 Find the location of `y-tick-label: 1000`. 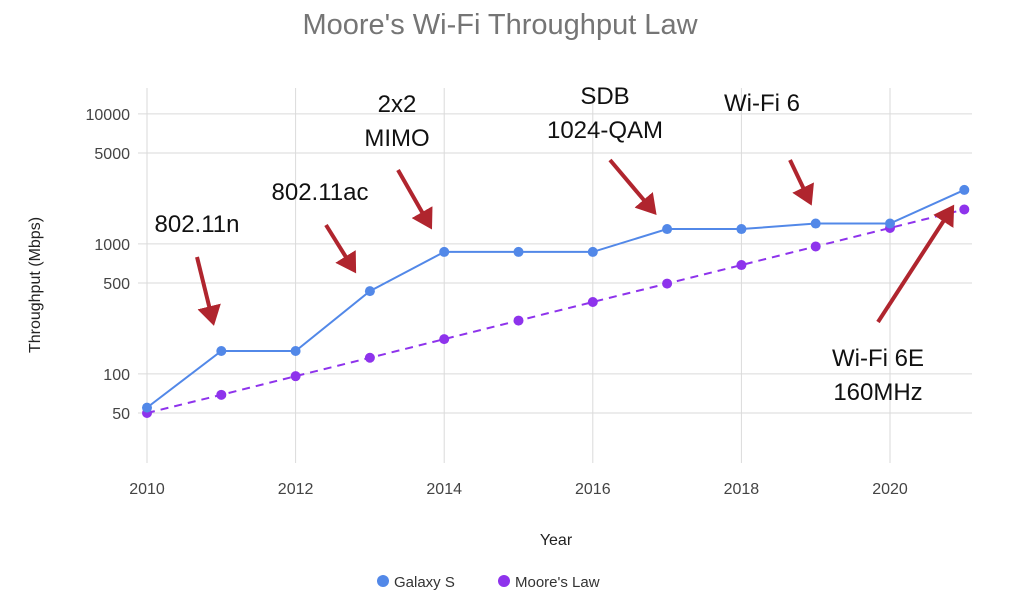

y-tick-label: 1000 is located at coordinates (112, 245).